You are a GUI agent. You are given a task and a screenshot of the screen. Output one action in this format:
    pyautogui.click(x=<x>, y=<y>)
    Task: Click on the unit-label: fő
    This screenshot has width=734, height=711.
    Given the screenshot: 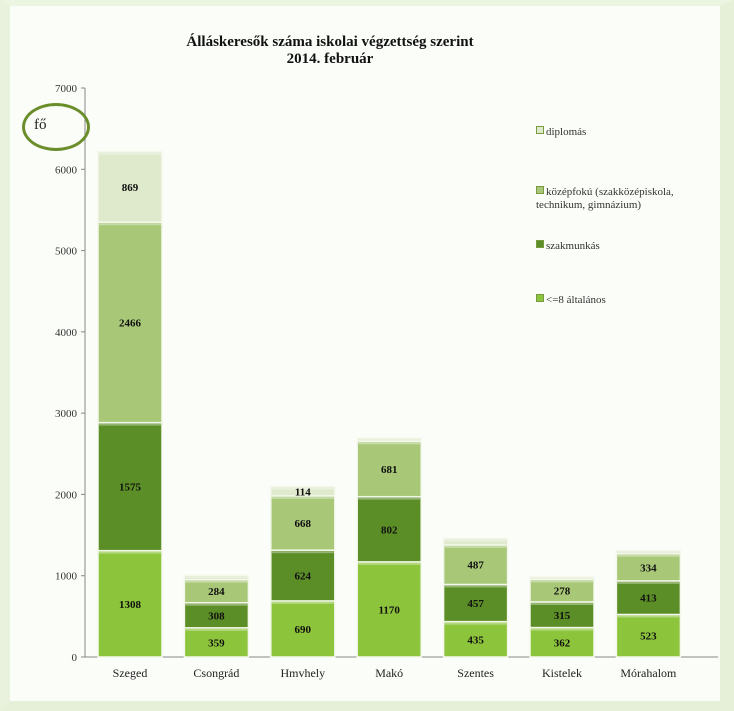 What is the action you would take?
    pyautogui.click(x=40, y=125)
    